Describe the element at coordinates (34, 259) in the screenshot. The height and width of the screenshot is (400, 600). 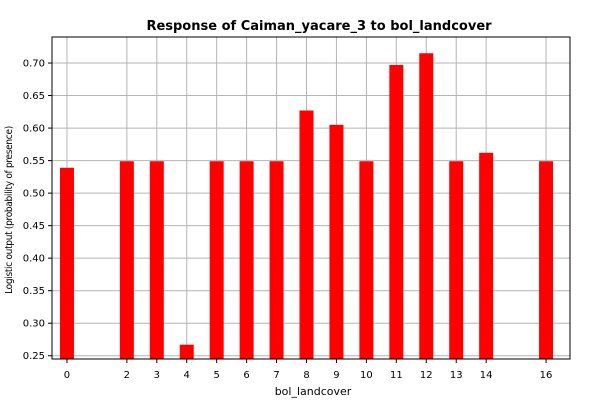
I see `y-tick-label: 0.40` at that location.